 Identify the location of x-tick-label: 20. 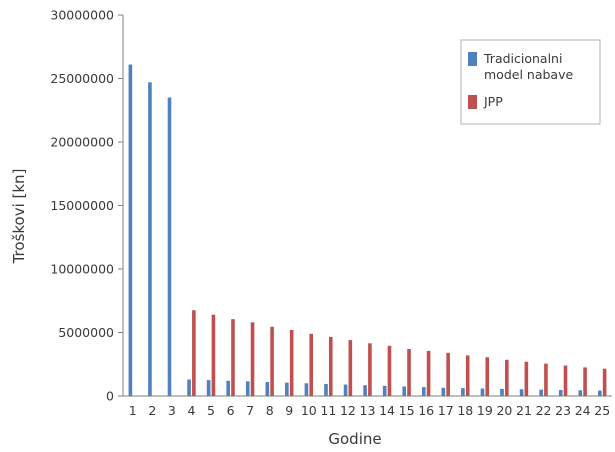
(504, 410).